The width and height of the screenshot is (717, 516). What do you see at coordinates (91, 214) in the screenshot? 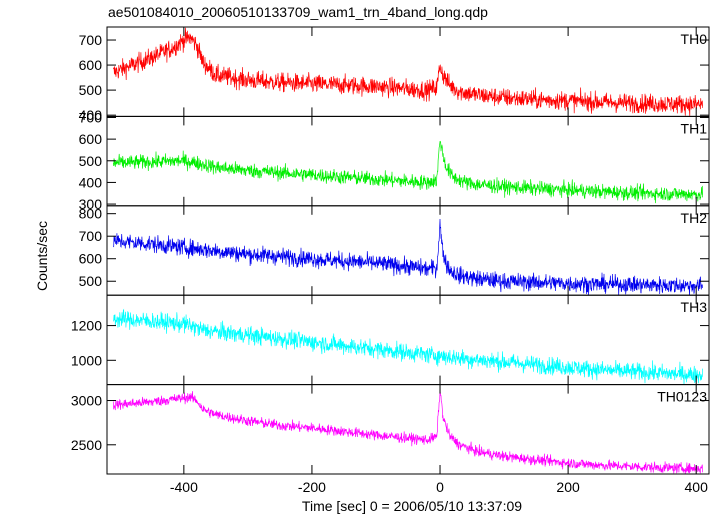
I see `y-tick-label: 800` at bounding box center [91, 214].